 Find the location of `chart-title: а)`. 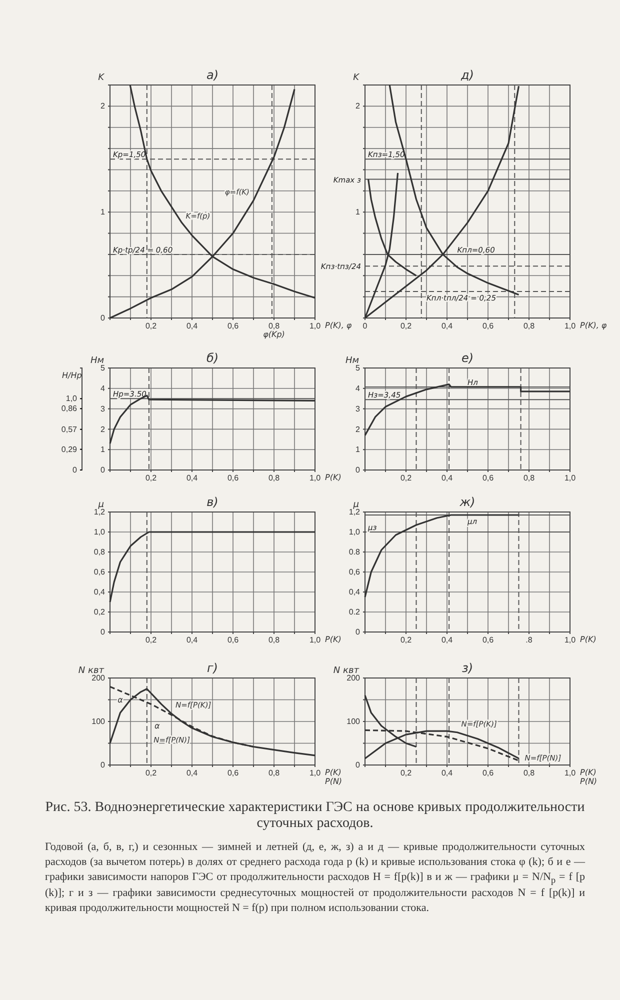

chart-title: а) is located at coordinates (212, 75).